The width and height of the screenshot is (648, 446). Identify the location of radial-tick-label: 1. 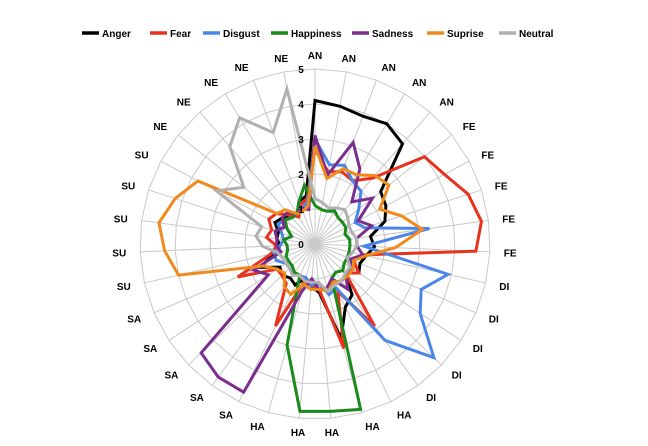
(301, 210).